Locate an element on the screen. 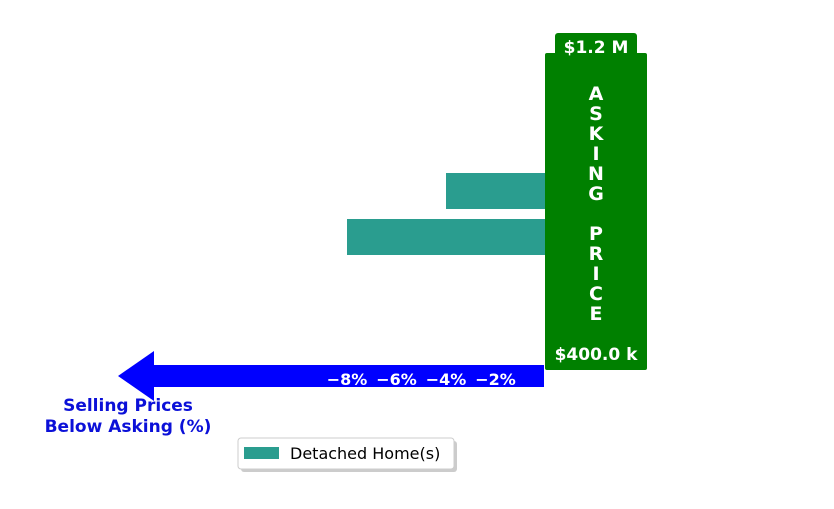 The height and width of the screenshot is (509, 834). asking-price-letter: S is located at coordinates (596, 114).